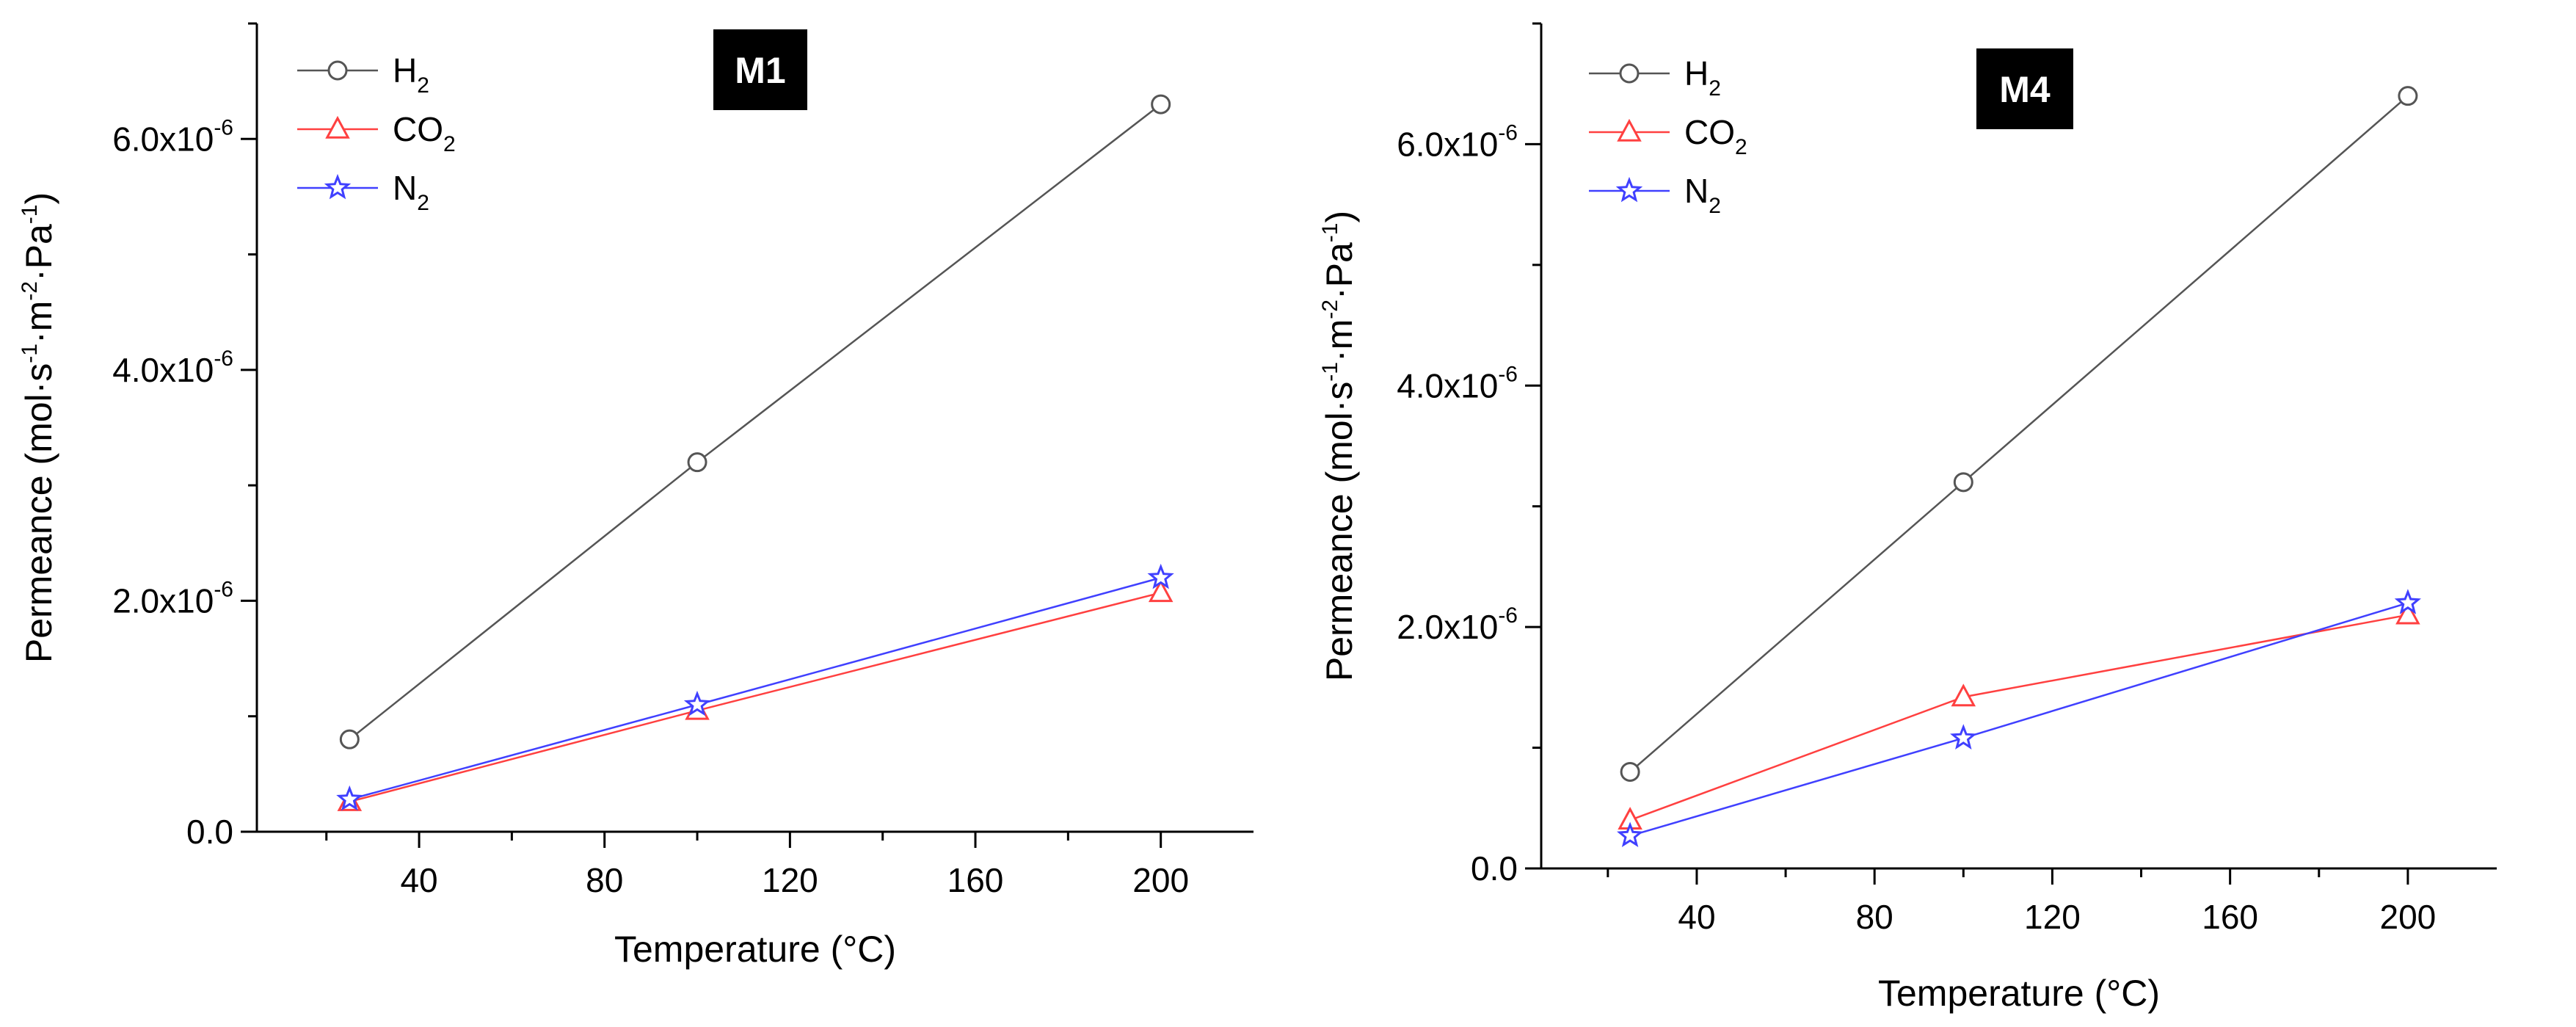 The height and width of the screenshot is (1027, 2576). What do you see at coordinates (1696, 917) in the screenshot?
I see `x-tick-label: 40` at bounding box center [1696, 917].